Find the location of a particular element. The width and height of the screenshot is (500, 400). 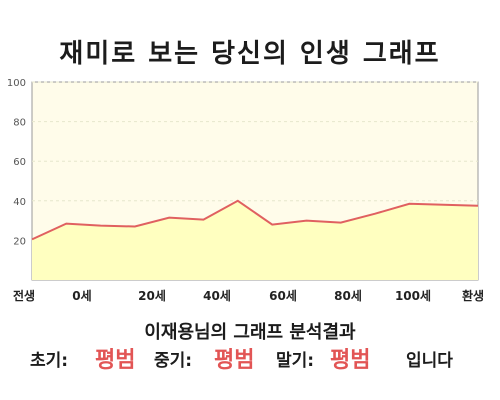

mid-value: 평범 is located at coordinates (234, 360).